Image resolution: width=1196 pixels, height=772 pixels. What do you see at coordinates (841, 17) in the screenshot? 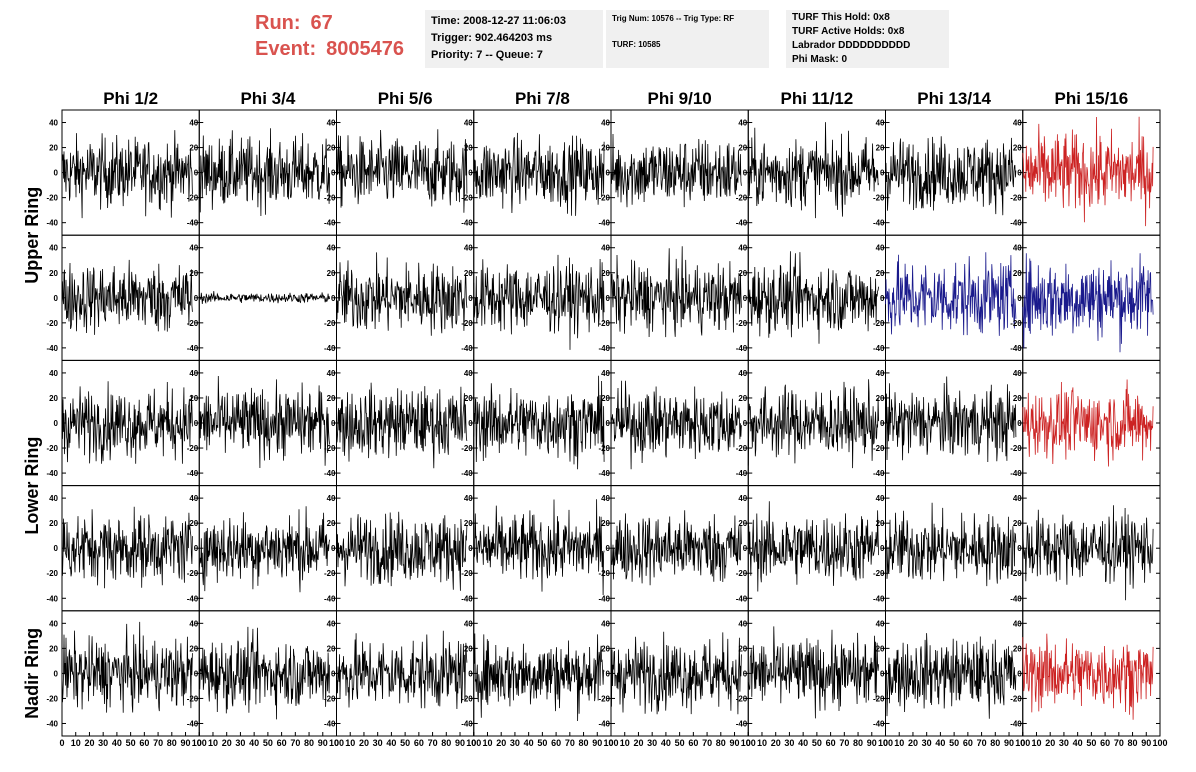
I see `turf-this-hold-text: TURF This Hold: 0x8` at bounding box center [841, 17].